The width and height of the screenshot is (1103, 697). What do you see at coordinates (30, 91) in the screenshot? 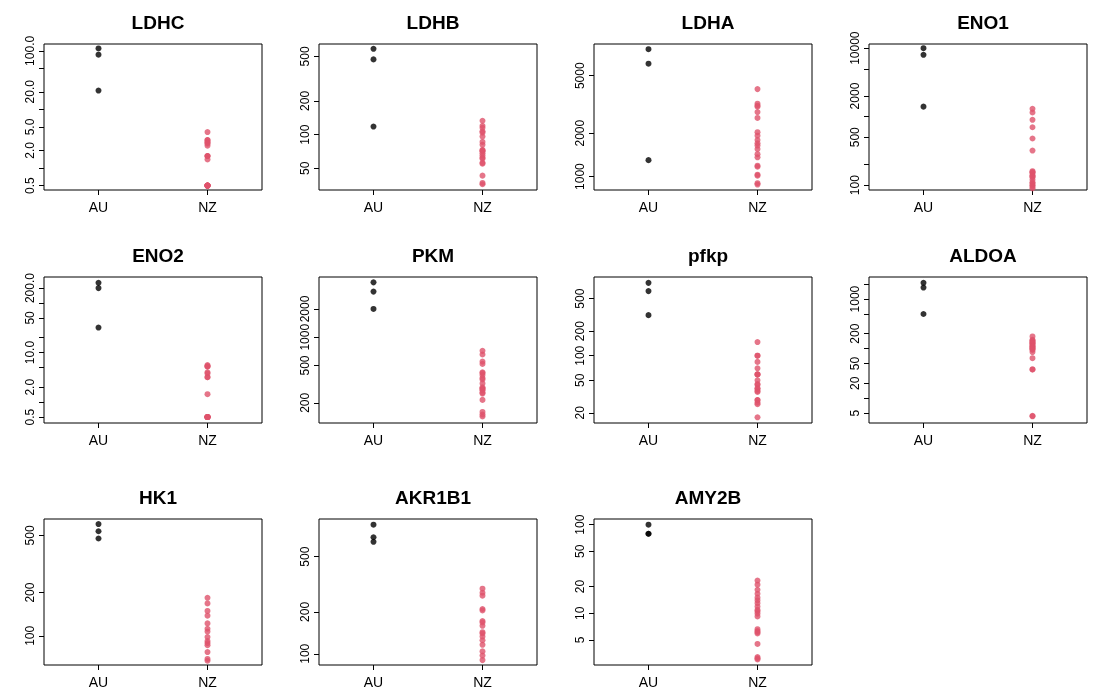
I see `y-tick-label: 20.0` at bounding box center [30, 91].